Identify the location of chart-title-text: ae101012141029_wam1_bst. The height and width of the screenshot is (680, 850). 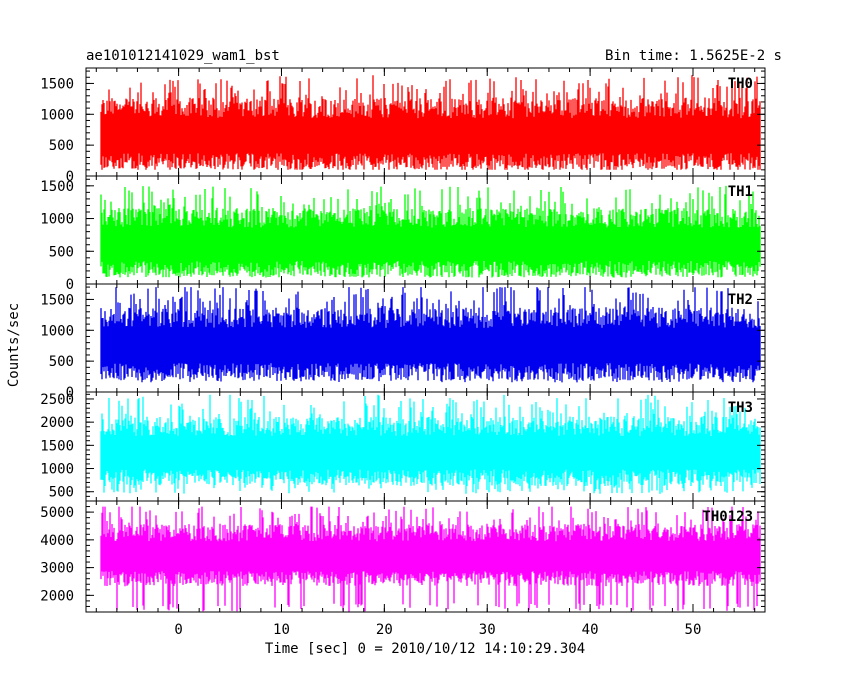
(183, 56).